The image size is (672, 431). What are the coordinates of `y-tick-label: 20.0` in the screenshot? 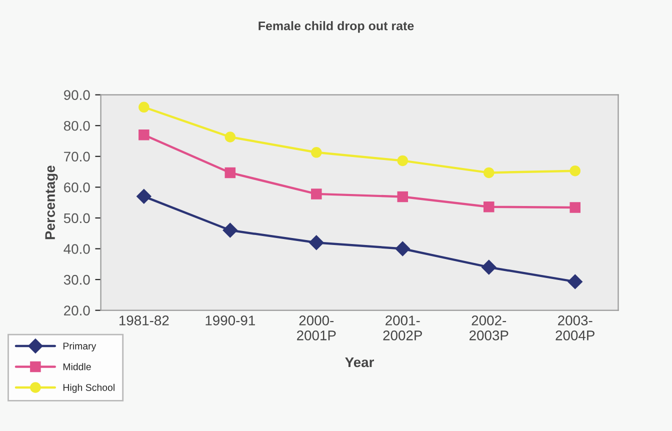 It's located at (77, 311).